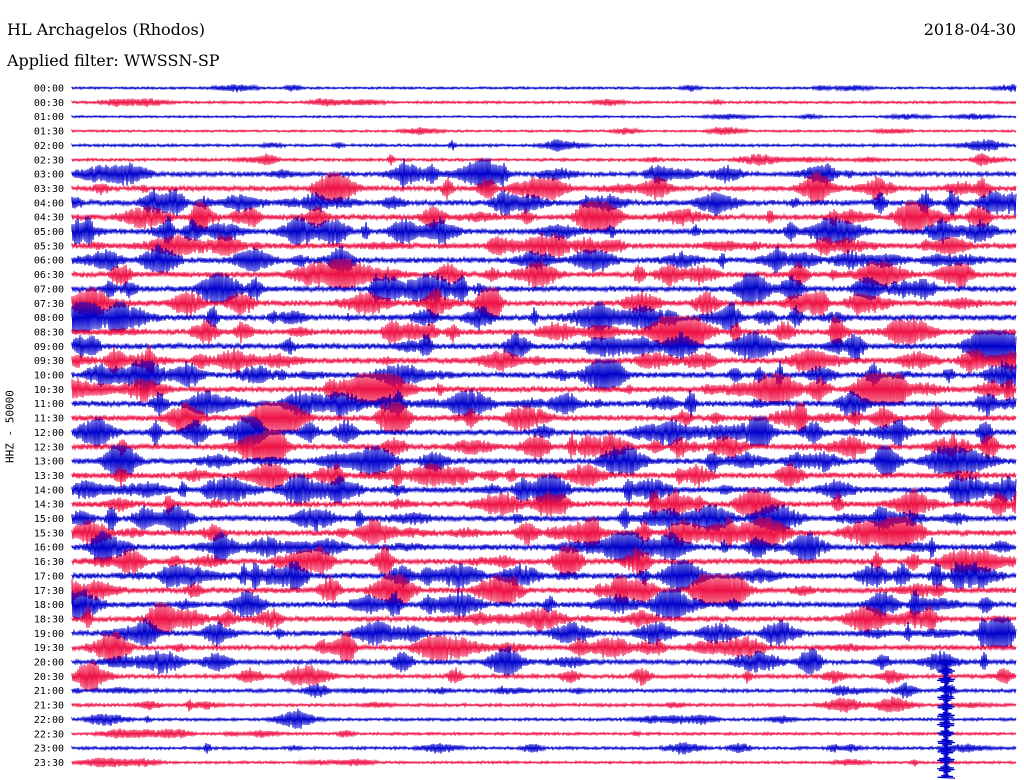 This screenshot has width=1024, height=780. What do you see at coordinates (106, 29) in the screenshot?
I see `station-title: HL Archagelos (Rhodos)` at bounding box center [106, 29].